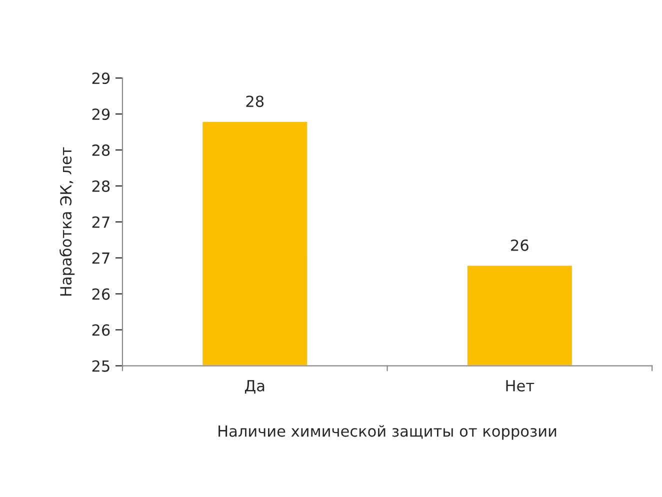 This screenshot has height=497, width=662. I want to click on x-tick-label: Нет, so click(520, 386).